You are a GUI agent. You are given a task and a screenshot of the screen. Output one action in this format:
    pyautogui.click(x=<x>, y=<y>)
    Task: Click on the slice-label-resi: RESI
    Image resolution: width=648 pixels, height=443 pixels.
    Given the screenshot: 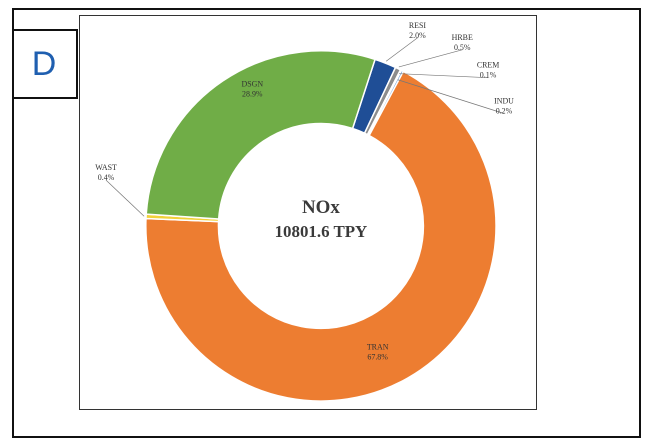 What is the action you would take?
    pyautogui.click(x=418, y=25)
    